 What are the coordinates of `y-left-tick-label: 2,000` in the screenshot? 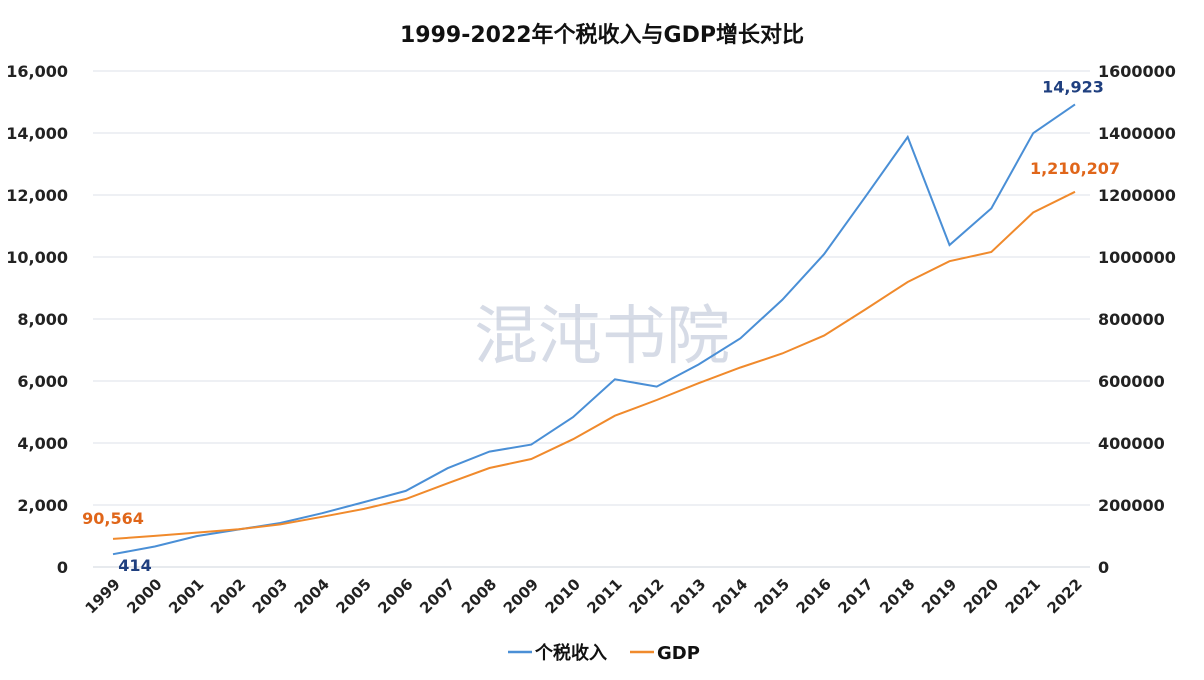 It's located at (42, 505).